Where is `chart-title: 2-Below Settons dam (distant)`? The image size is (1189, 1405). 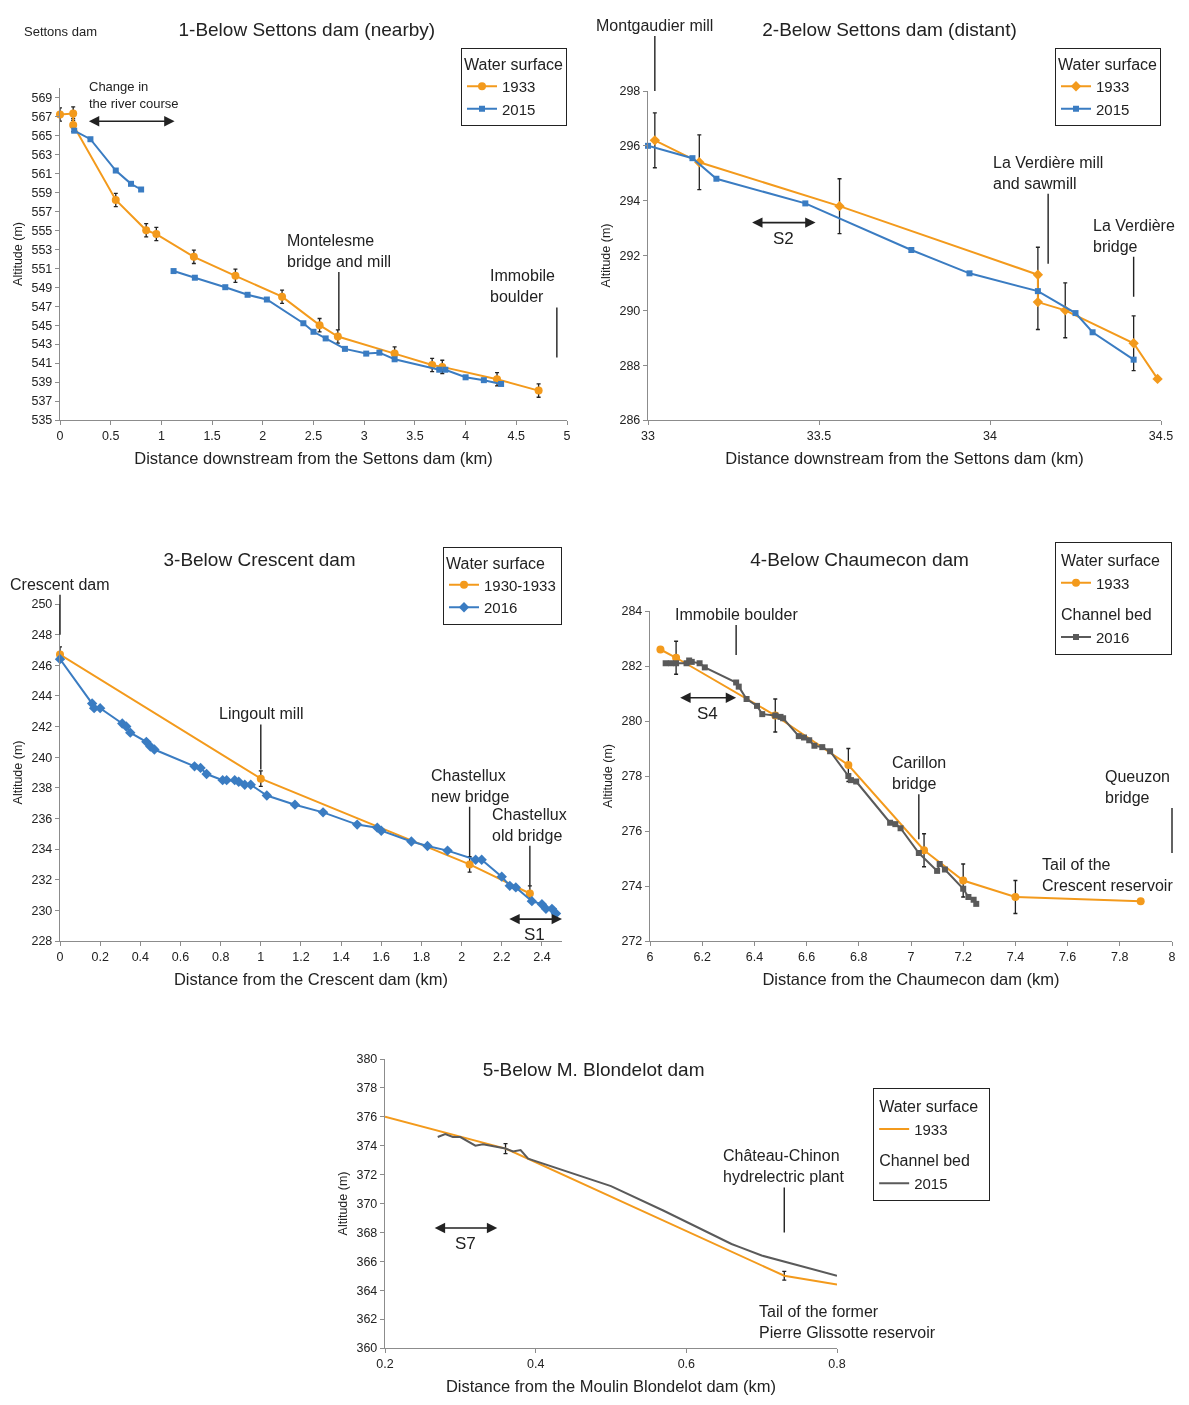 chart-title: 2-Below Settons dam (distant) is located at coordinates (889, 30).